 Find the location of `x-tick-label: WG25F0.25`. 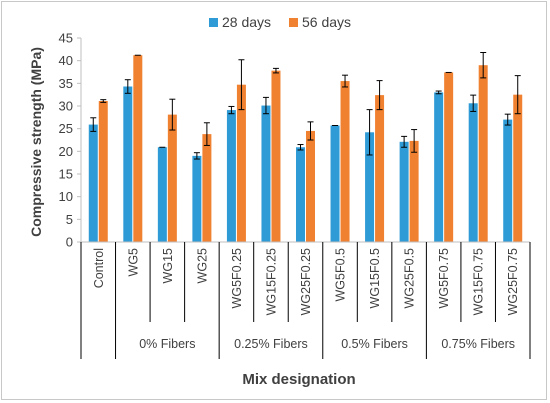

x-tick-label: WG25F0.25 is located at coordinates (306, 281).